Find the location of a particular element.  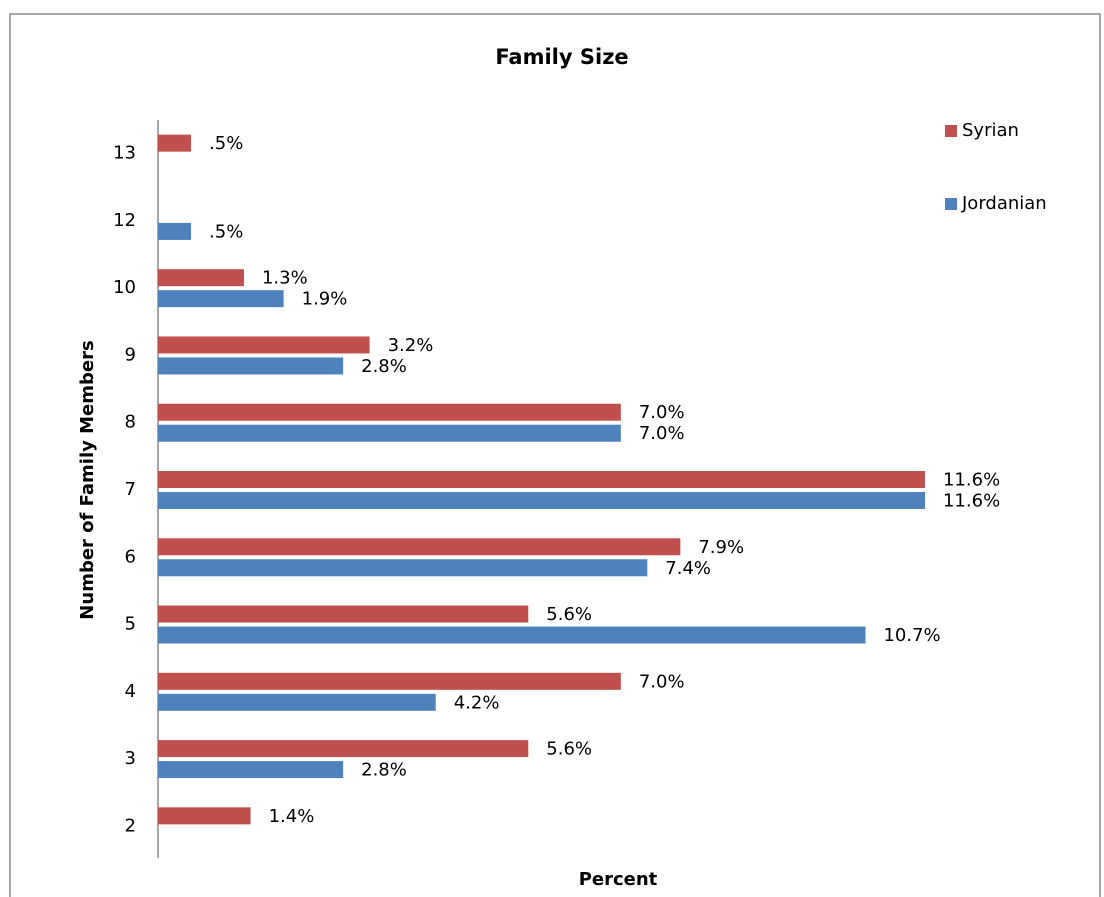

y-tick-label: 13 is located at coordinates (124, 153).